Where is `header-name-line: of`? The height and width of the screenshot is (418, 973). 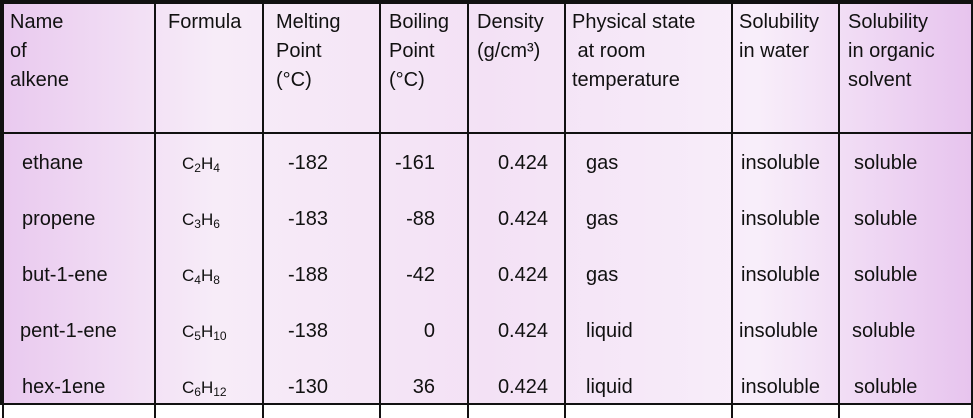 header-name-line: of is located at coordinates (18, 51).